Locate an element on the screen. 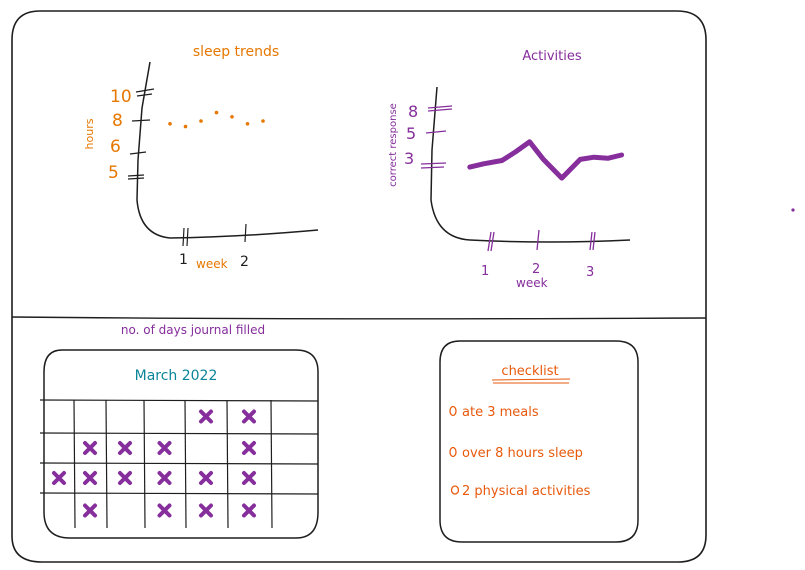 Image resolution: width=805 pixels, height=570 pixels. sleep-ylabel-5: 5 is located at coordinates (113, 173).